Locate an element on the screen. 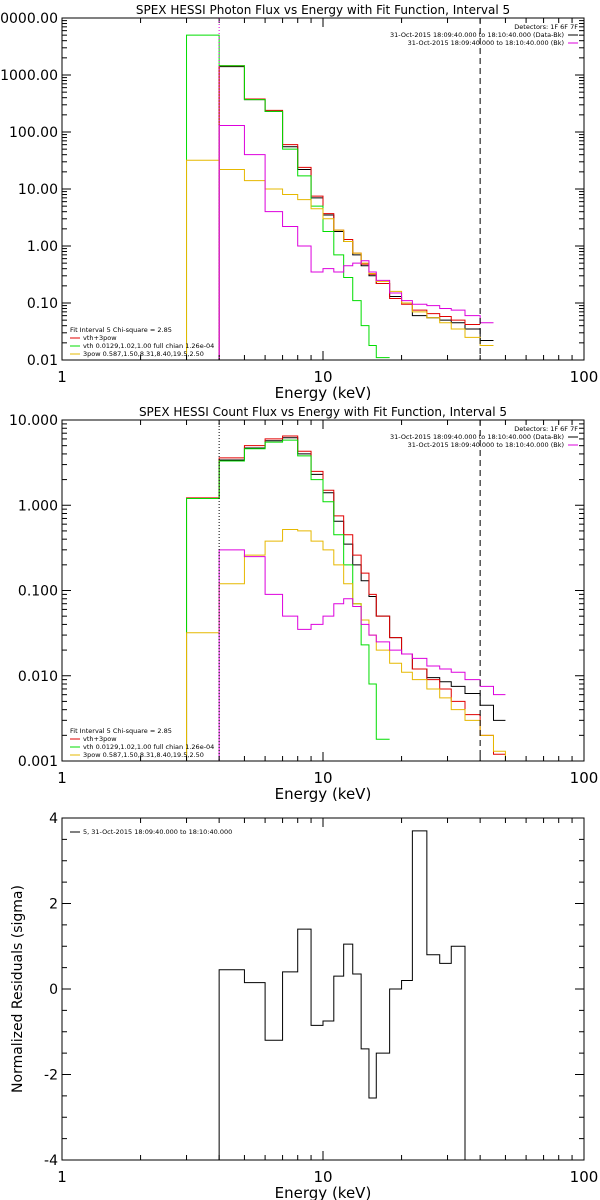 This screenshot has height=1200, width=600. y-tick-label: 0.01 is located at coordinates (42, 361).